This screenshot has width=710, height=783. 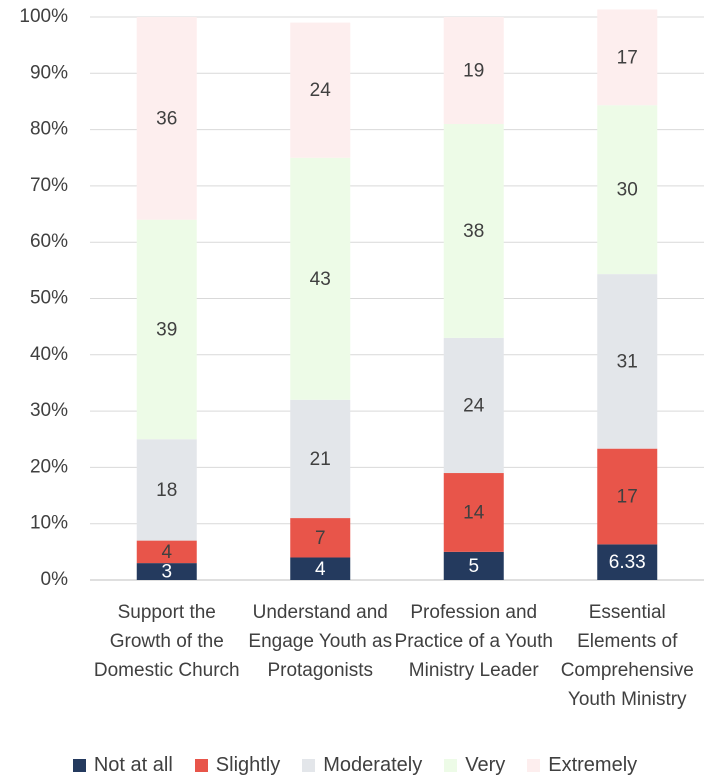 I want to click on legend-label: Extremely, so click(x=593, y=765).